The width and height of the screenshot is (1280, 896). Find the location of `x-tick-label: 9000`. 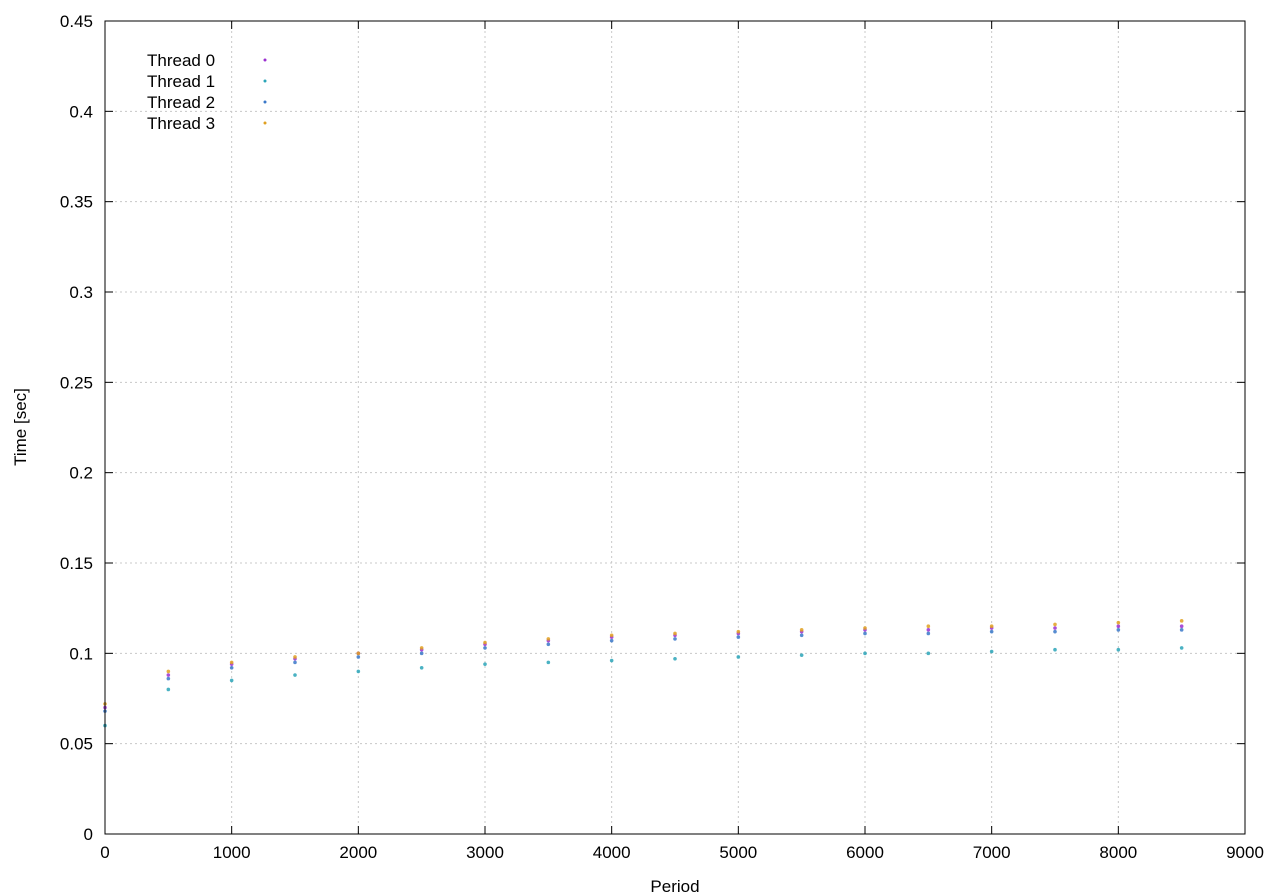

x-tick-label: 9000 is located at coordinates (1245, 852).